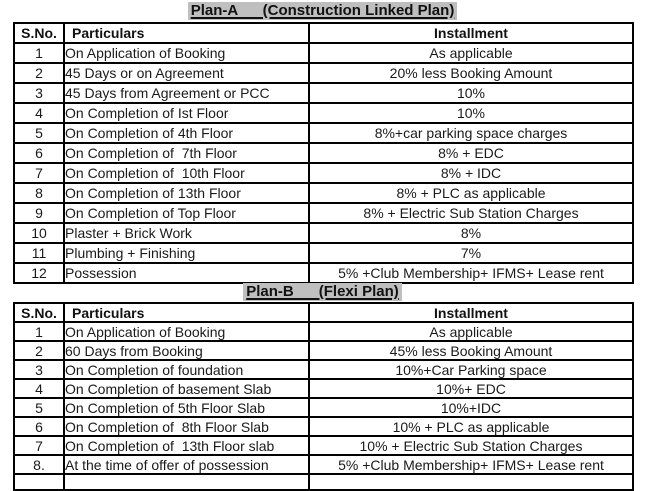 The image size is (653, 491). Describe the element at coordinates (186, 388) in the screenshot. I see `particulars-cell: On Completion of basement Slab` at that location.